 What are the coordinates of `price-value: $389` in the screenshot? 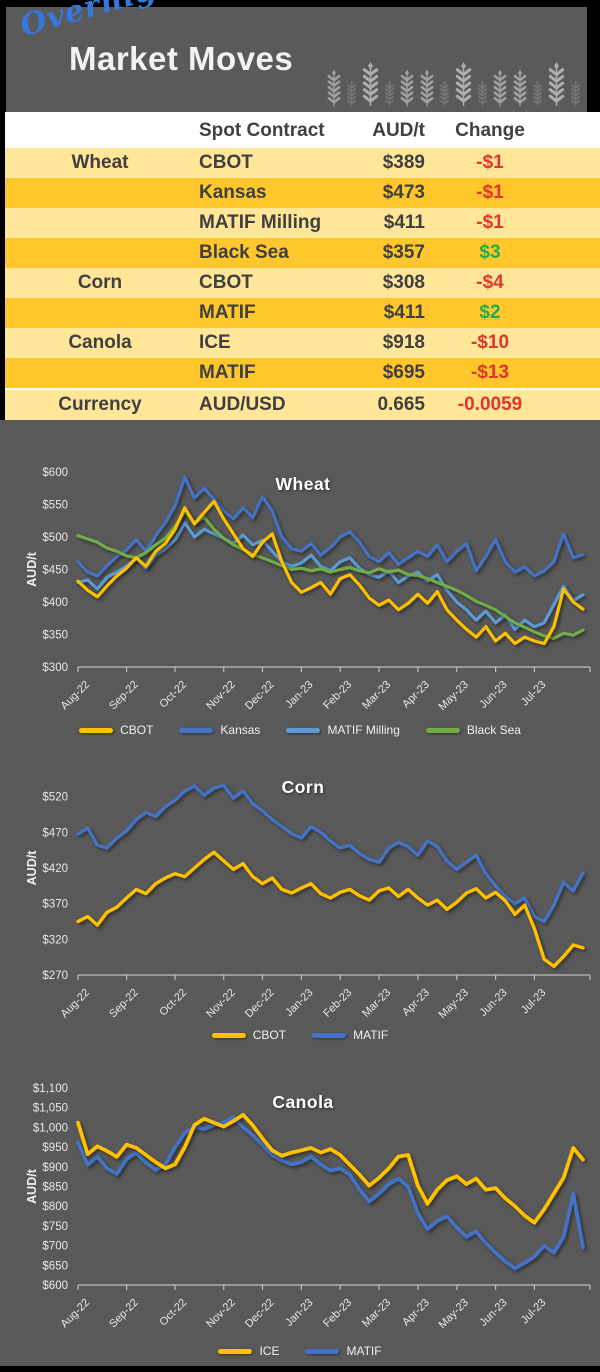 It's located at (403, 162).